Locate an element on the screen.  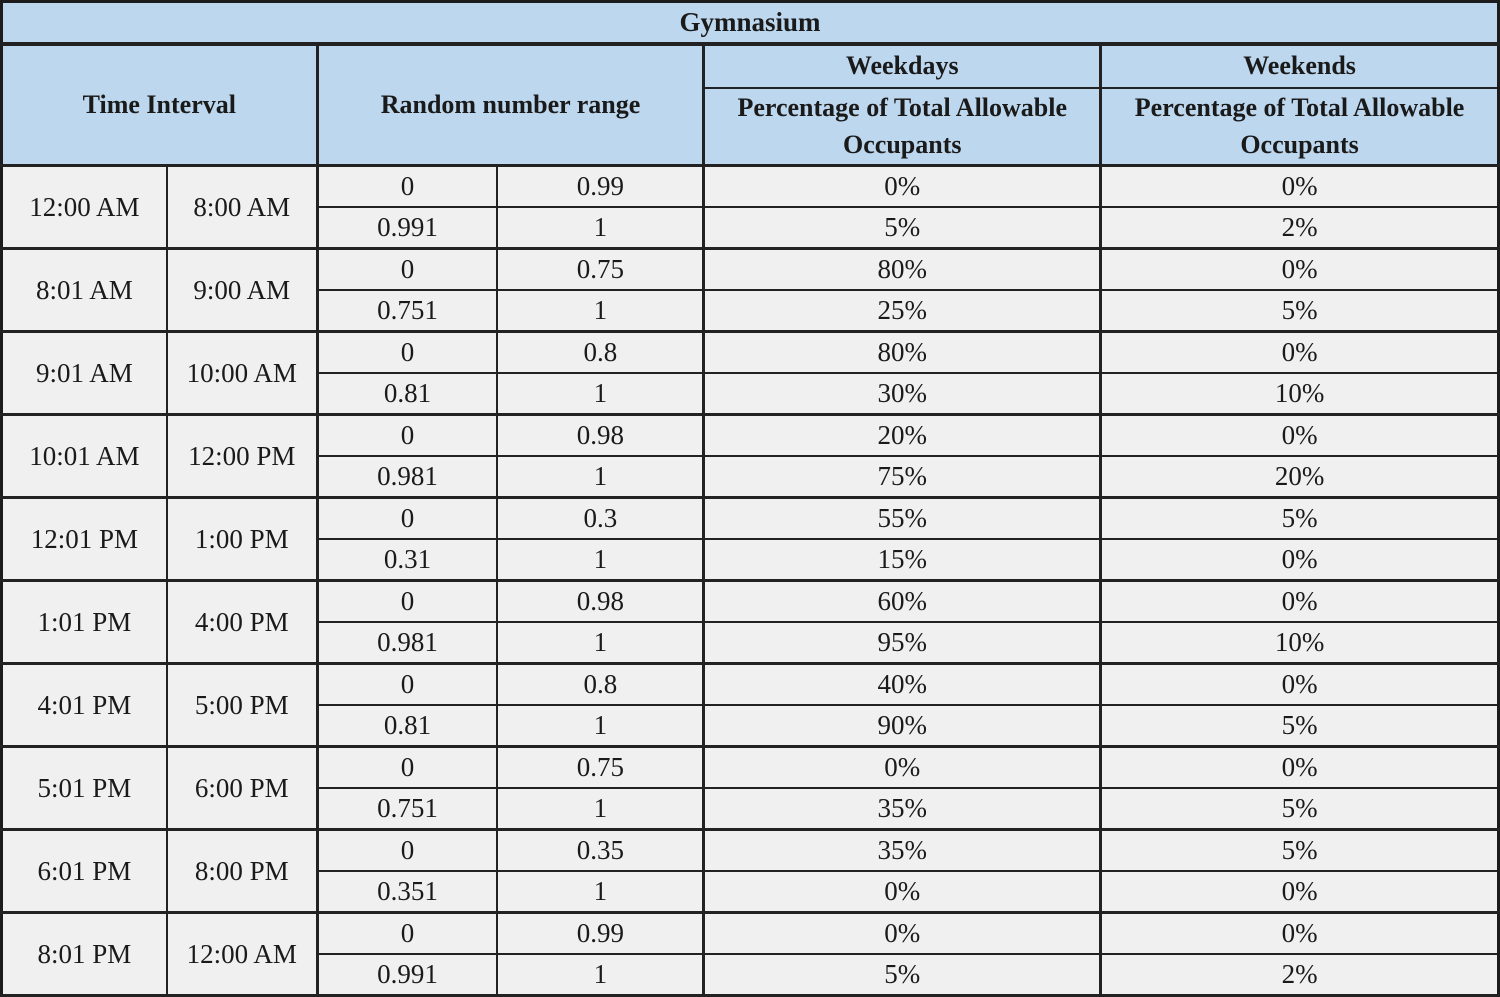
weekday-percentage-cell: 40% is located at coordinates (902, 684).